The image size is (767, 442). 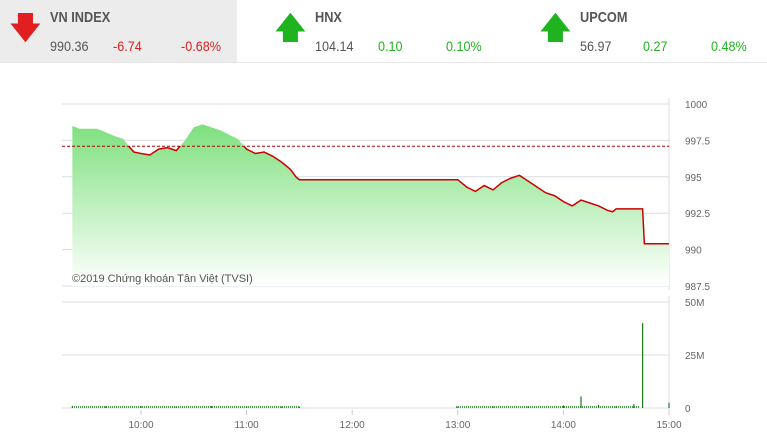 I want to click on y-tick-label: 997.5, so click(x=697, y=141).